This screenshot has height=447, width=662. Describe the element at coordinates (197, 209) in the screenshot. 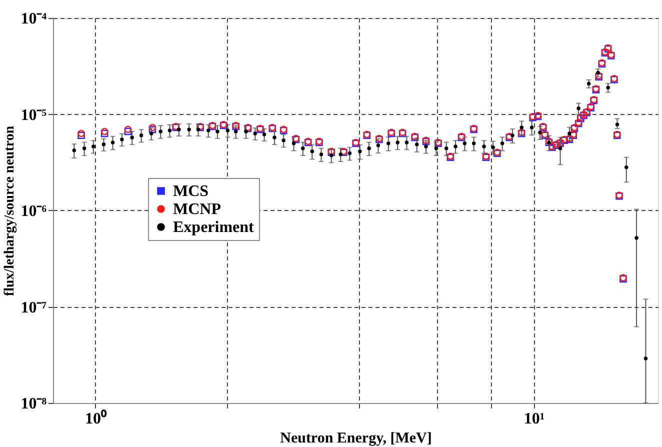

I see `legend-label: MCNP` at that location.